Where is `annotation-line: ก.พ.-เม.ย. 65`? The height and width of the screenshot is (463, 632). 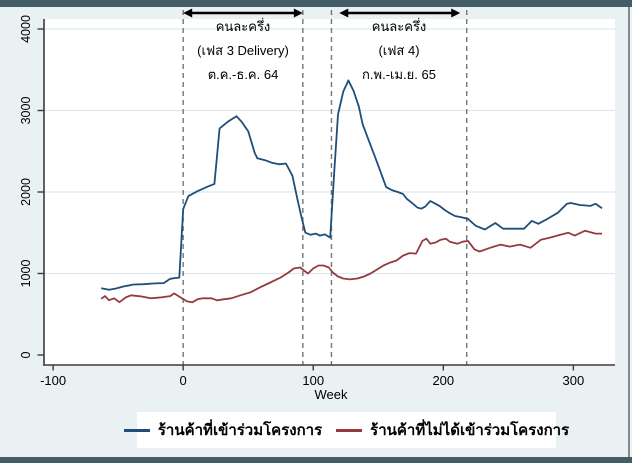 annotation-line: ก.พ.-เม.ย. 65 is located at coordinates (399, 74).